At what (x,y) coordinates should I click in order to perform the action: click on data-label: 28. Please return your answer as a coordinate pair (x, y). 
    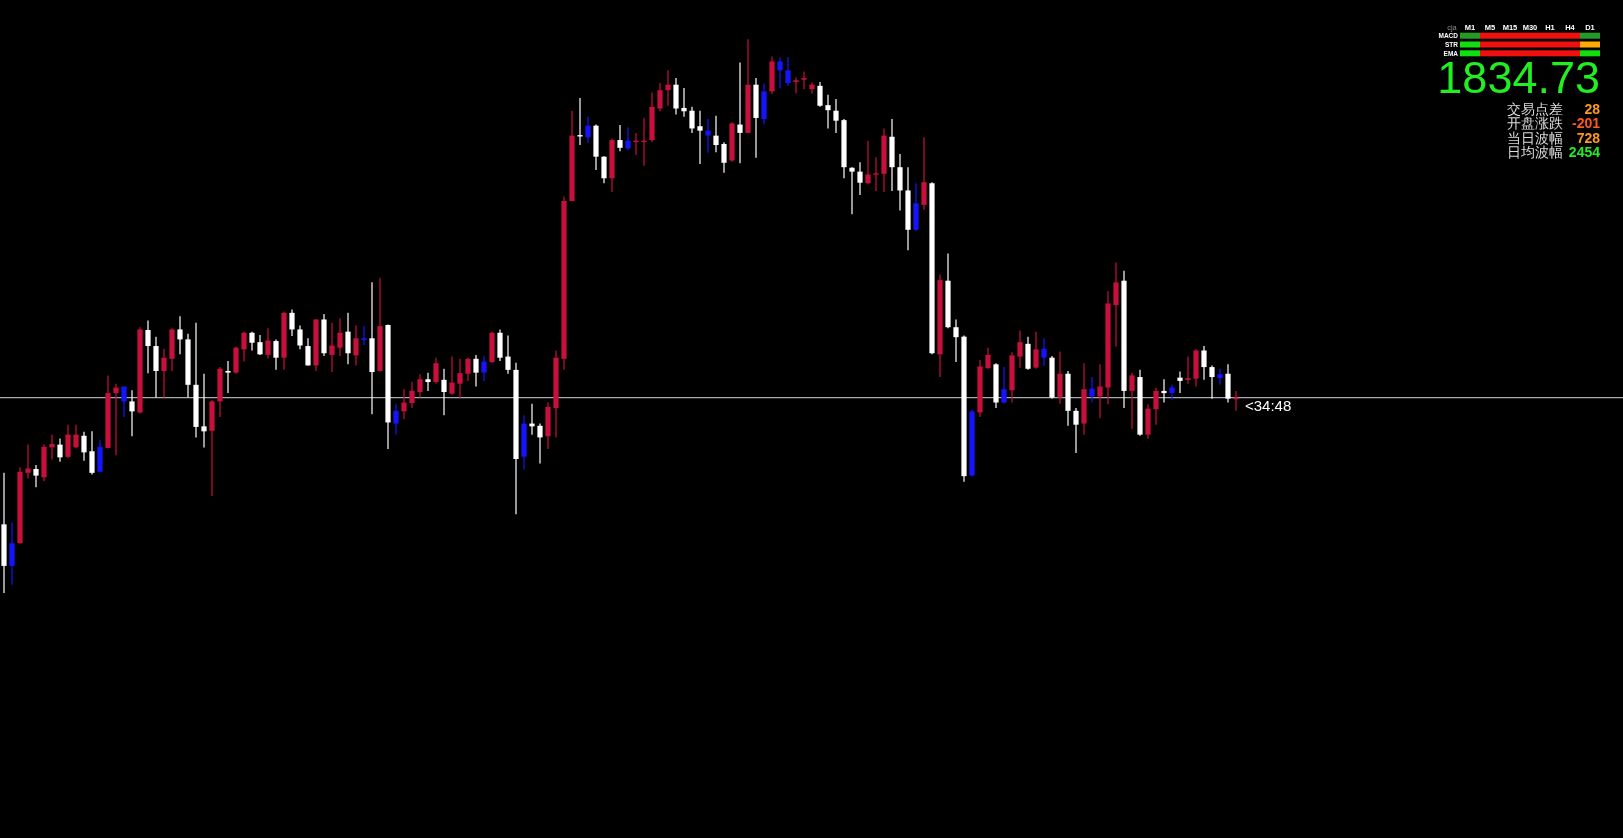
    Looking at the image, I should click on (1592, 109).